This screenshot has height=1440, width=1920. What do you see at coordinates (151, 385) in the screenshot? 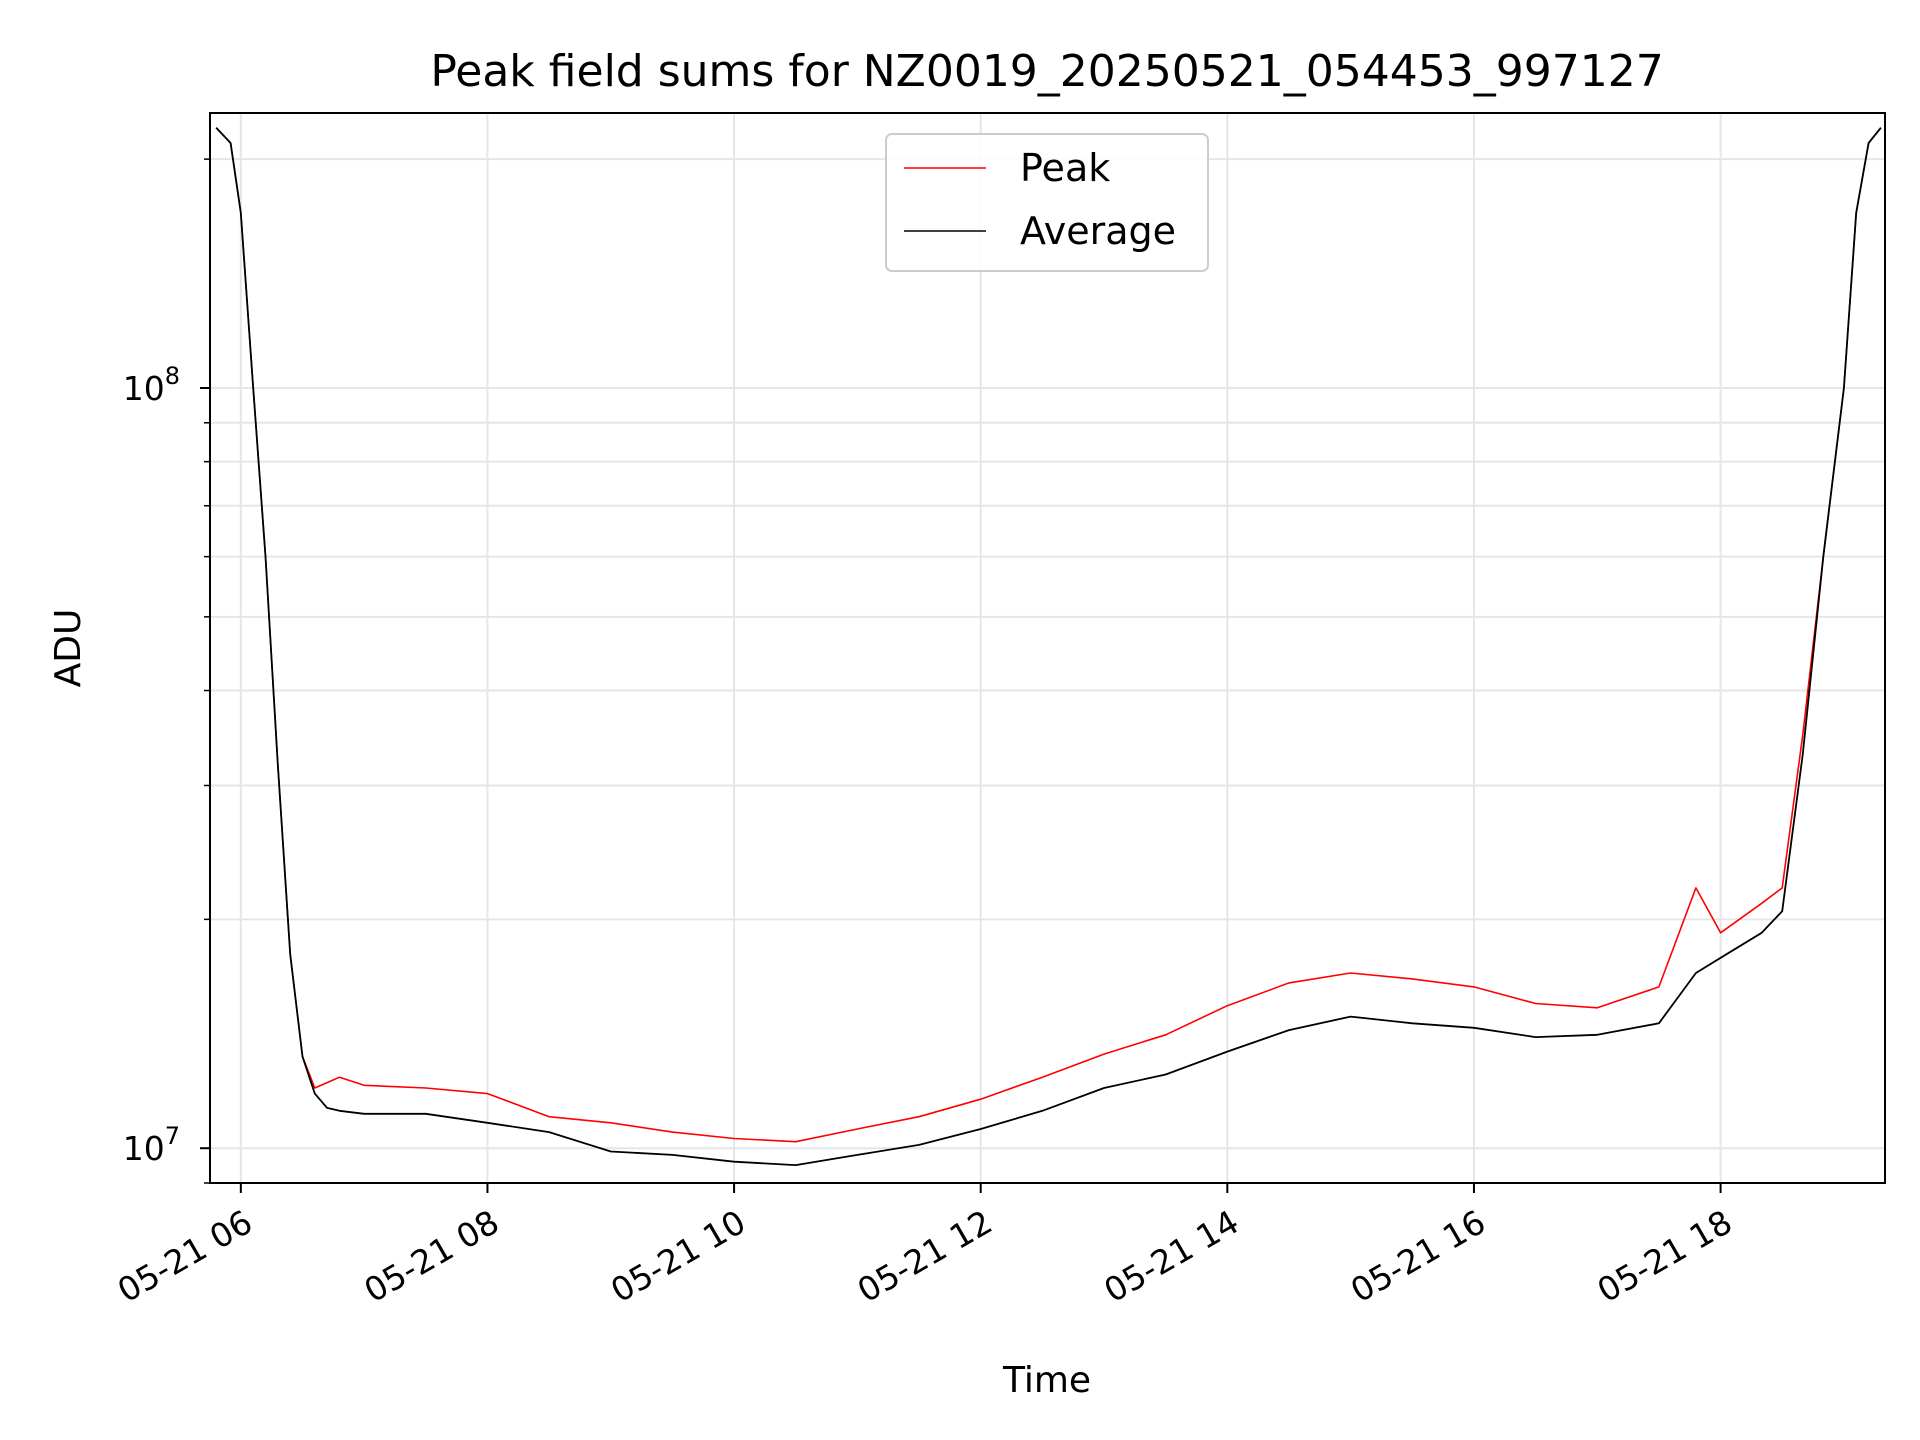
I see `y-tick-label: 10⁸` at bounding box center [151, 385].